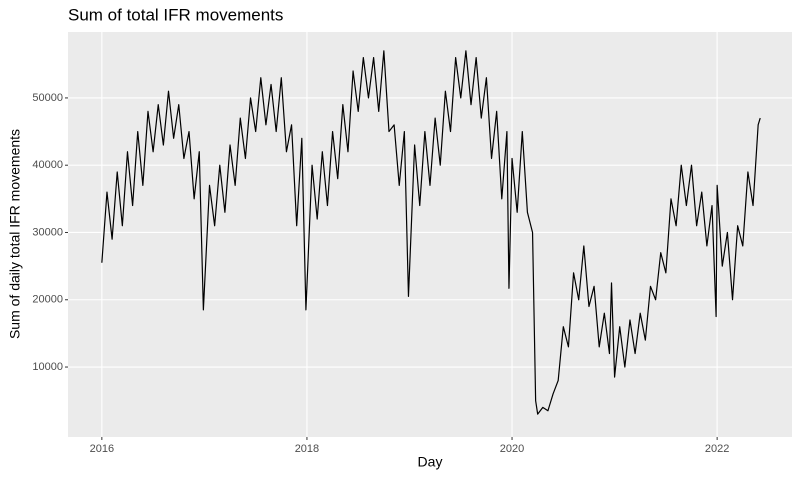 The image size is (800, 480). What do you see at coordinates (307, 449) in the screenshot?
I see `x-tick-label: 2018` at bounding box center [307, 449].